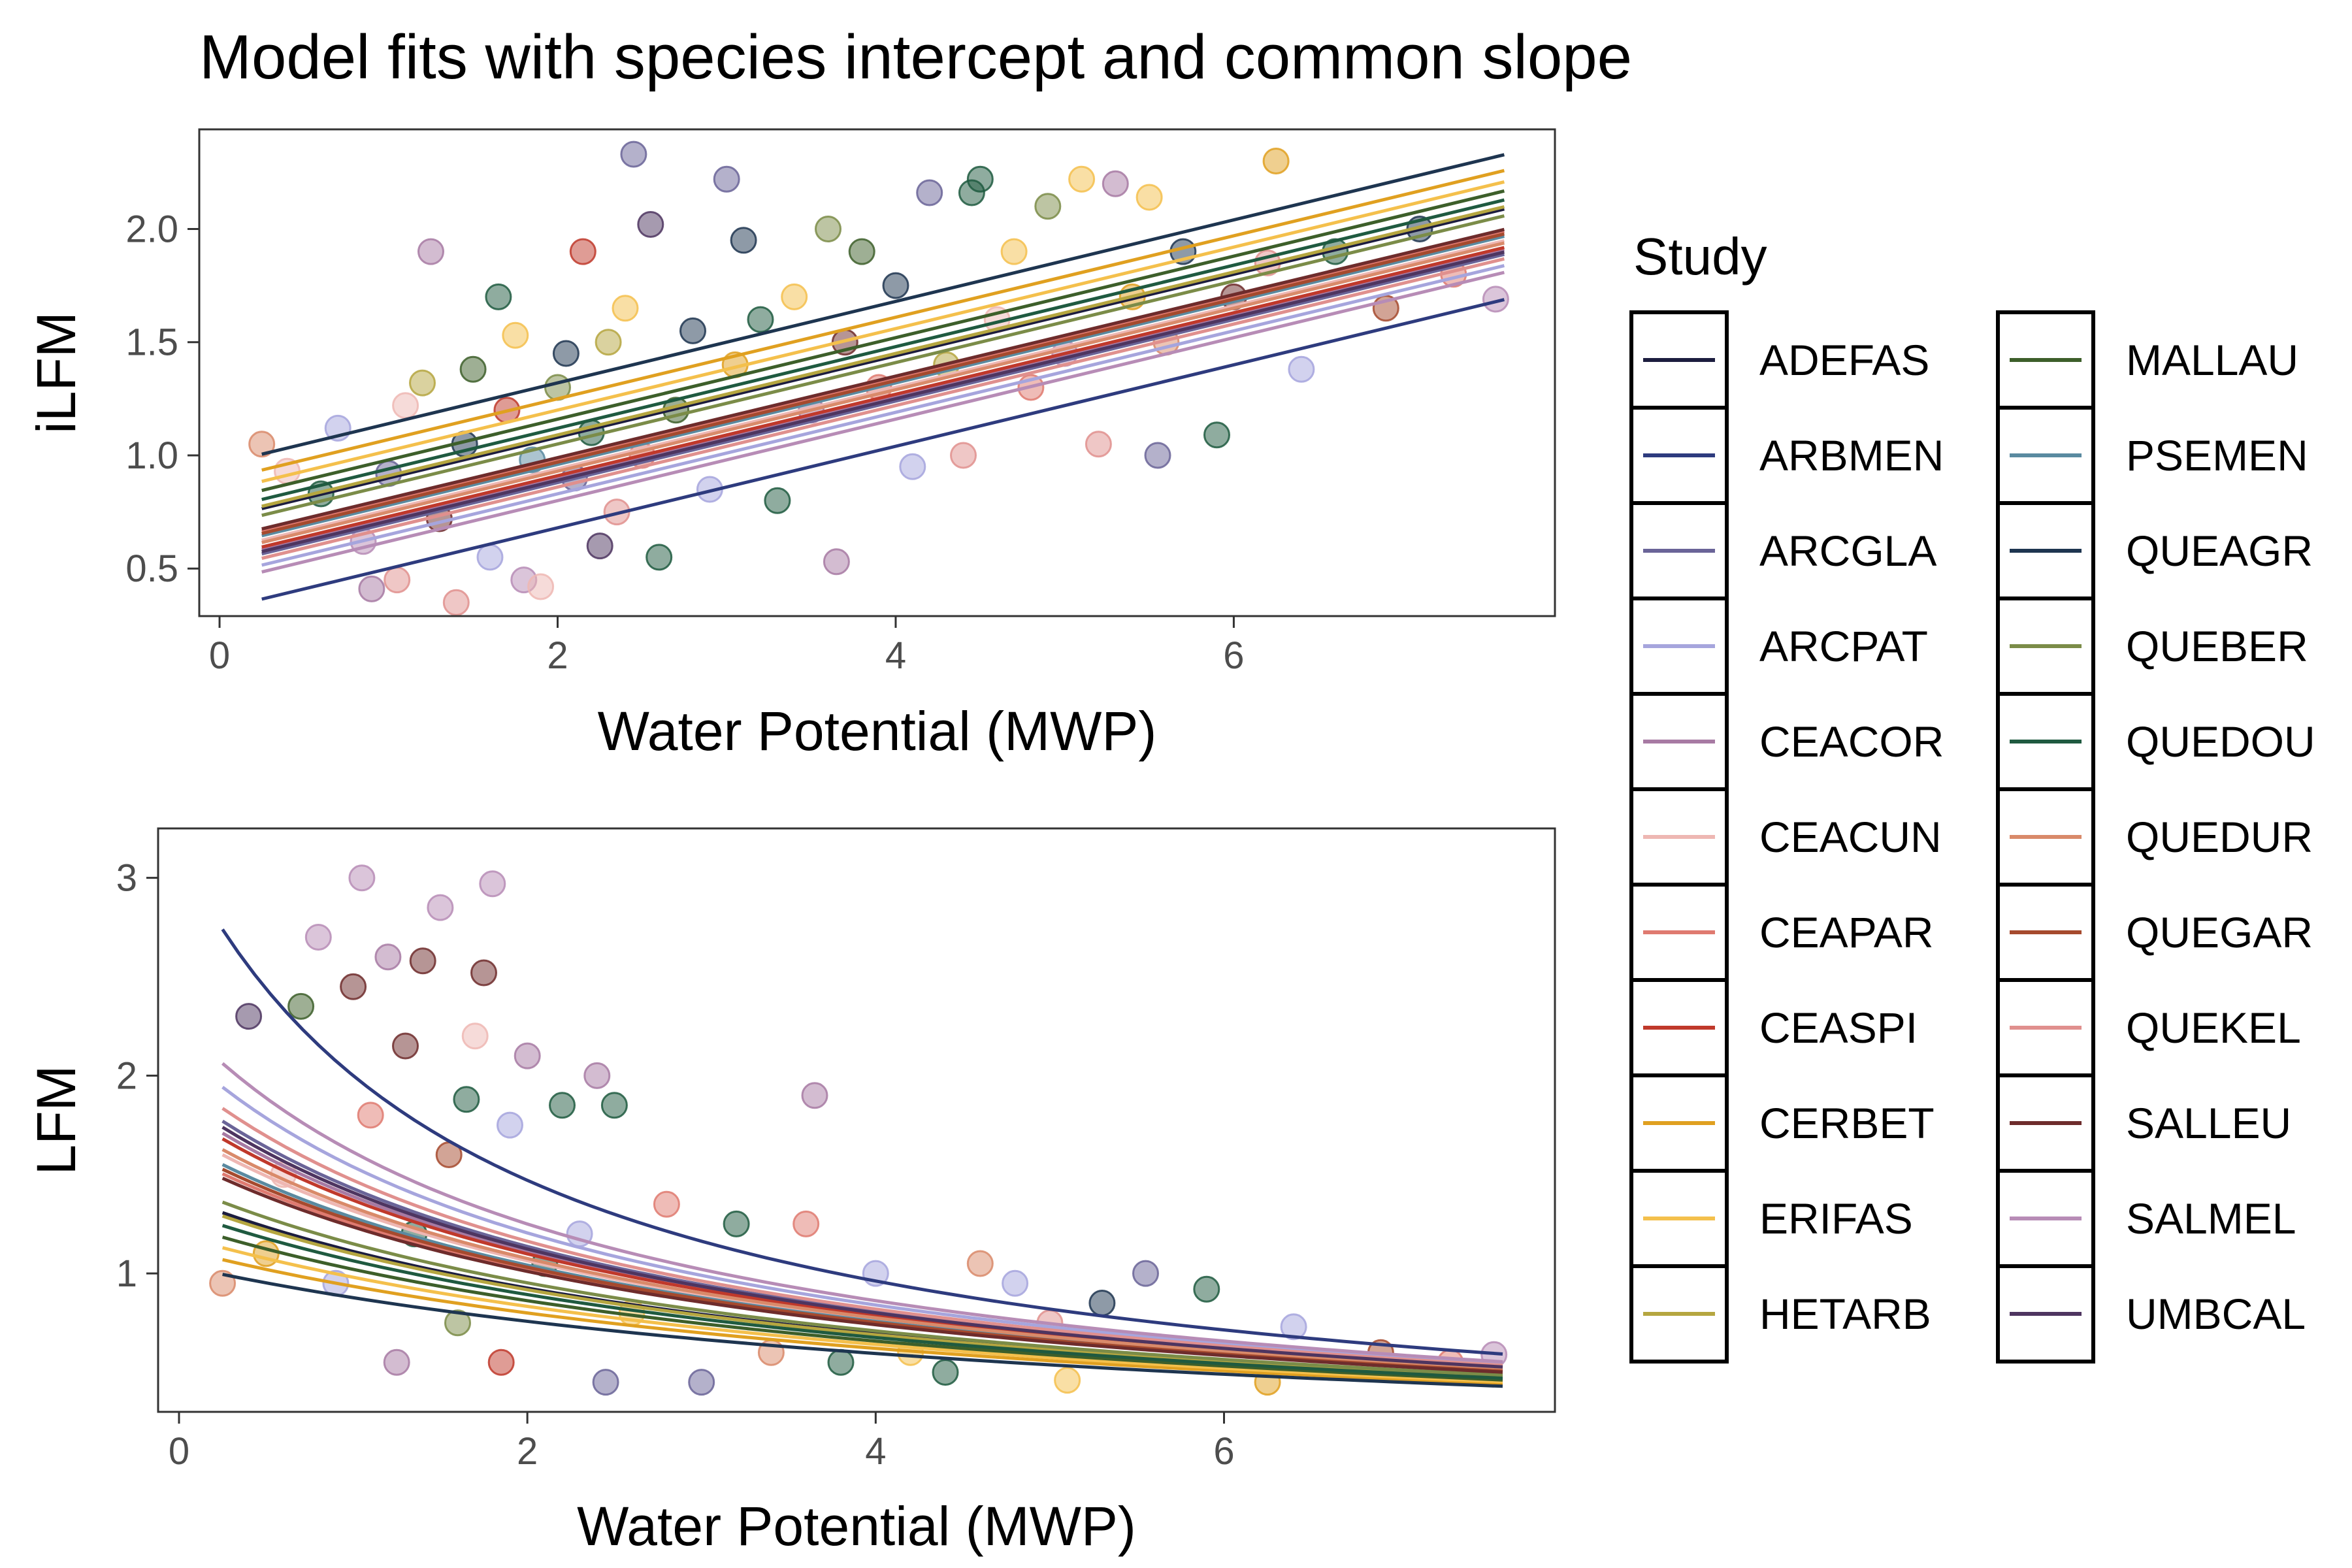 This screenshot has width=2352, height=1568. What do you see at coordinates (1700, 256) in the screenshot?
I see `legend-title: Study` at bounding box center [1700, 256].